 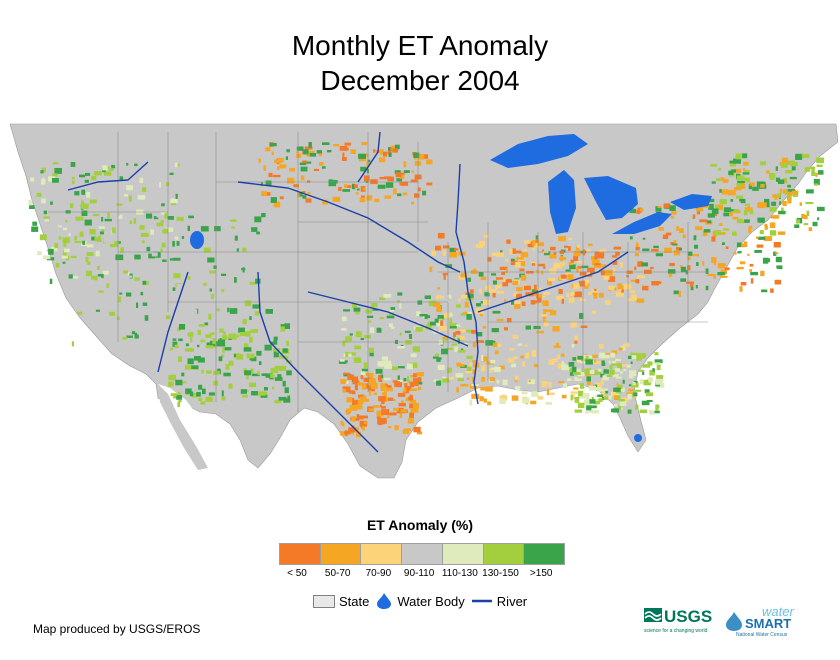 What do you see at coordinates (467, 284) in the screenshot?
I see `mississippi-river` at bounding box center [467, 284].